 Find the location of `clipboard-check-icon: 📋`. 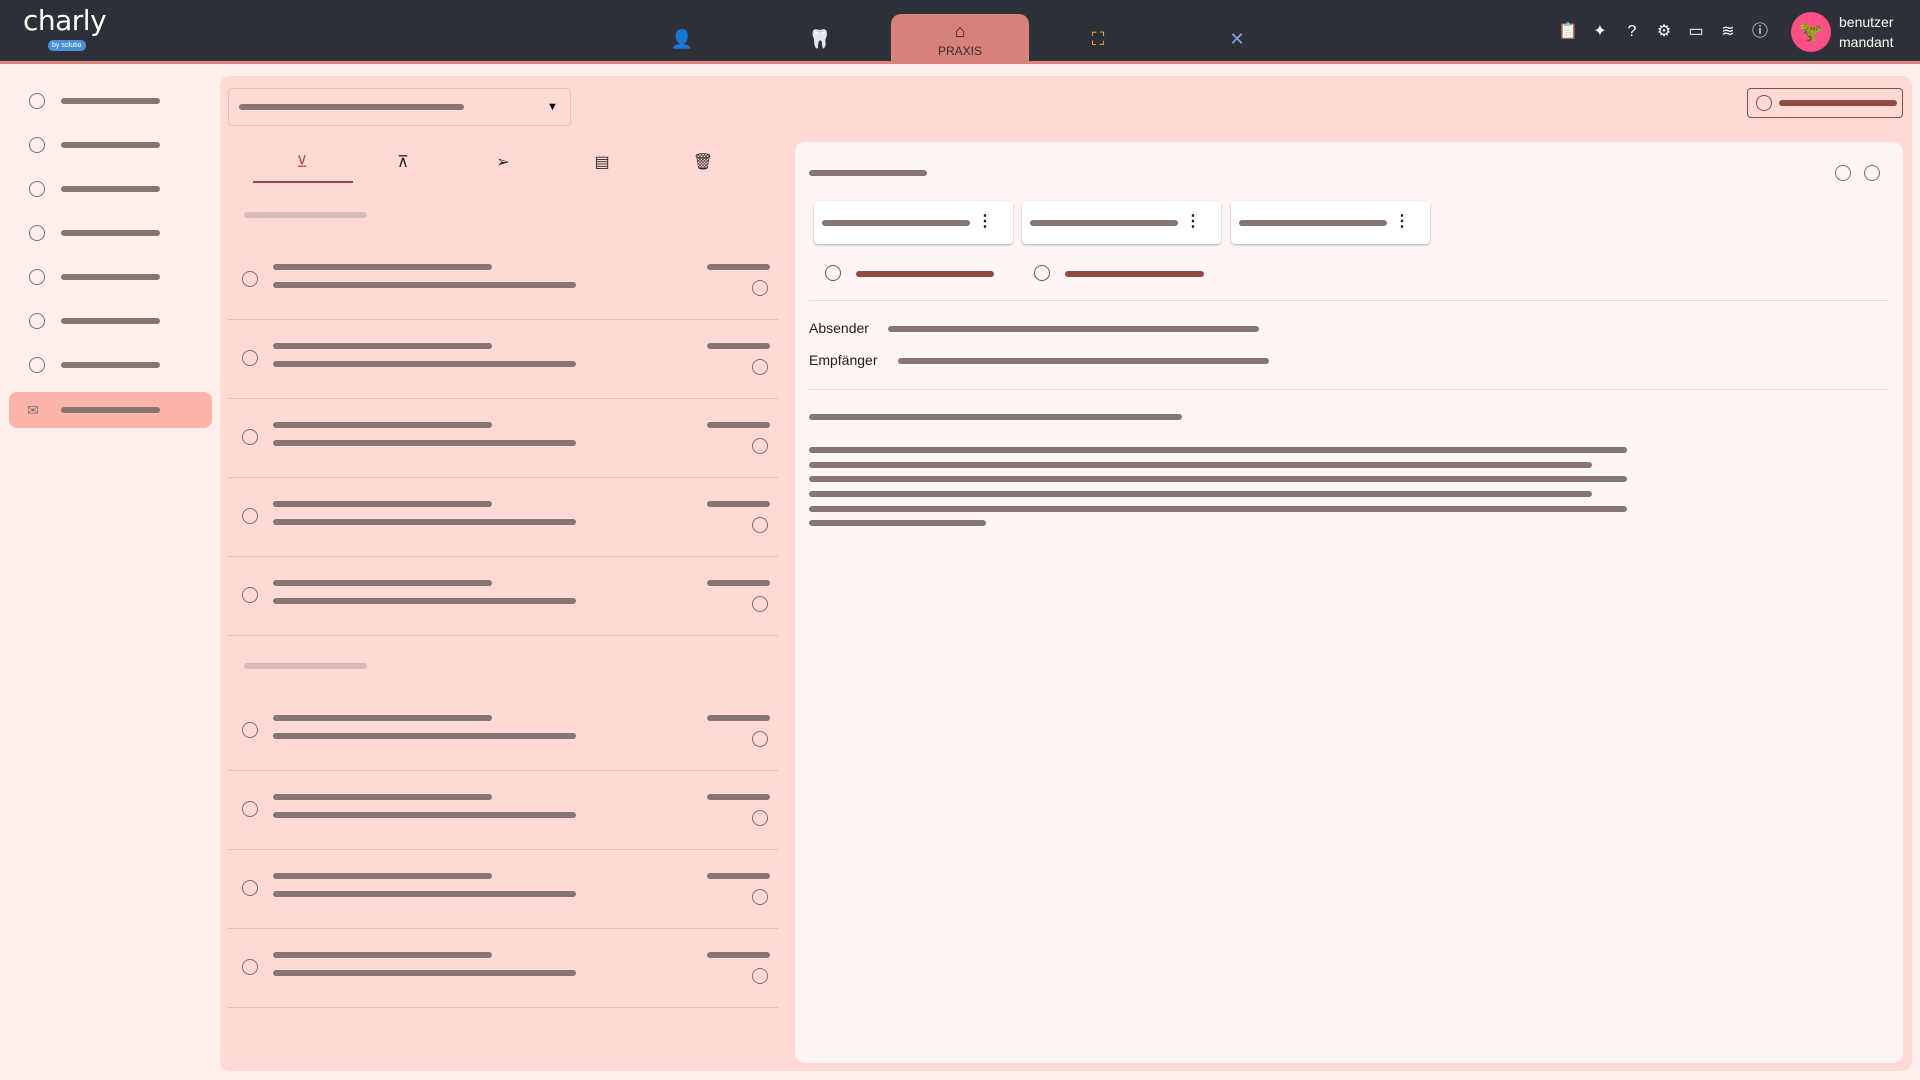

clipboard-check-icon: 📋 is located at coordinates (1568, 31).